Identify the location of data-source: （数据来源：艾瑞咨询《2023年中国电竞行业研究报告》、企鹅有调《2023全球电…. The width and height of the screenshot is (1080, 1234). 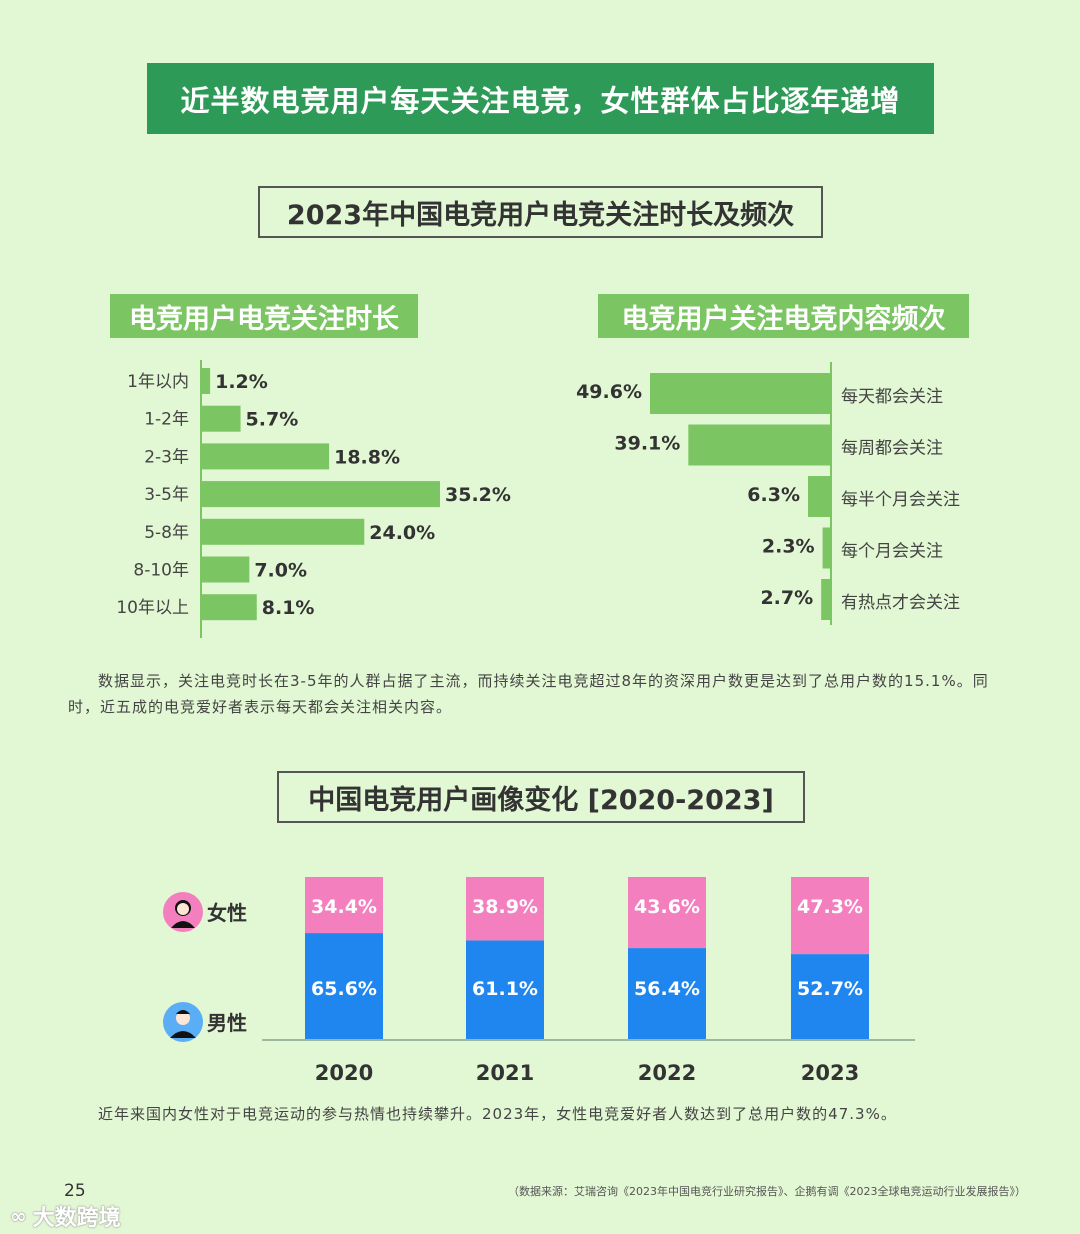
(767, 1191).